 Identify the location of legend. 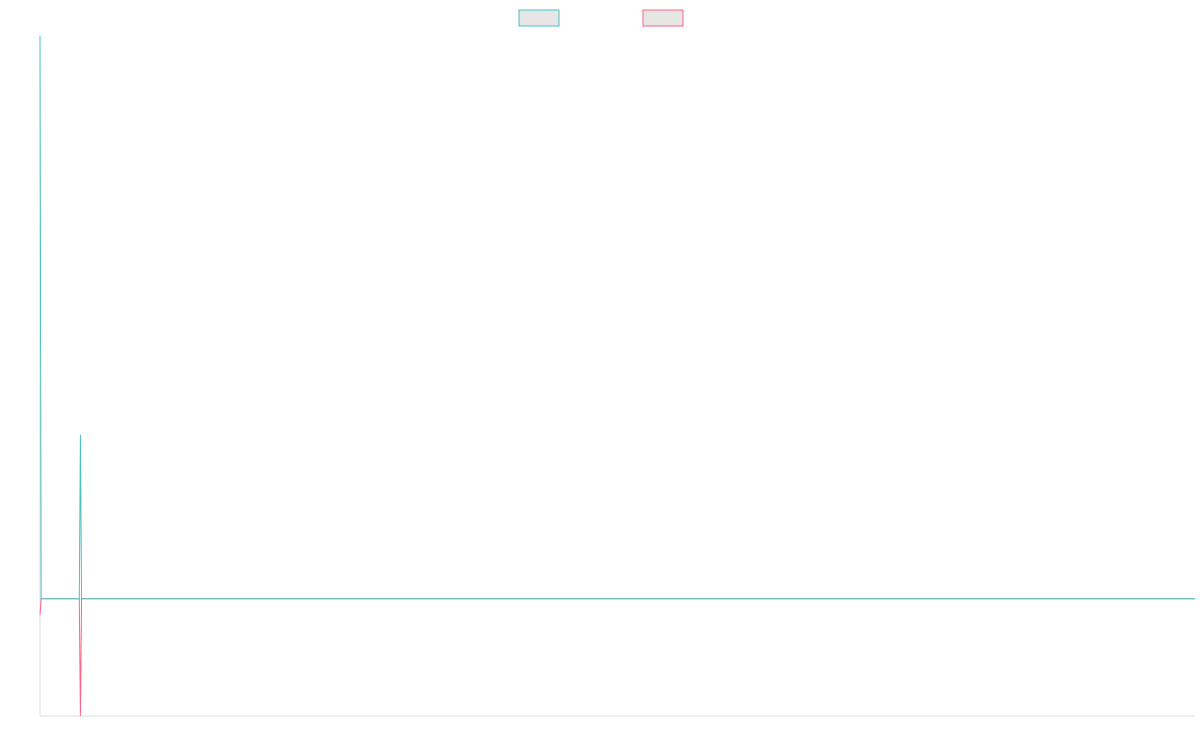
(601, 18).